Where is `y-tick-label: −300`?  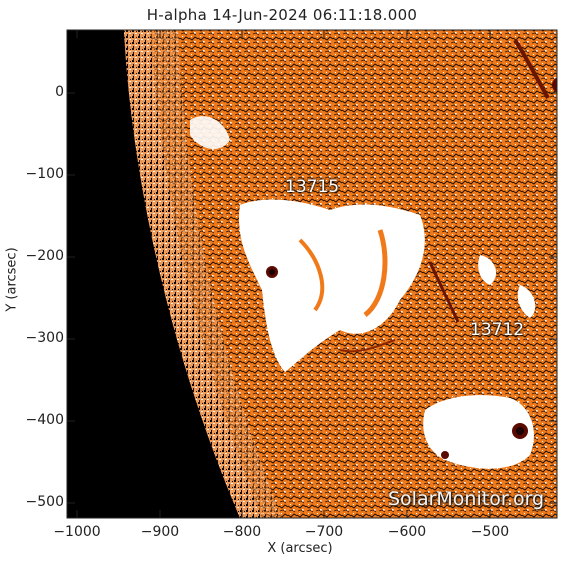
y-tick-label: −300 is located at coordinates (44, 338).